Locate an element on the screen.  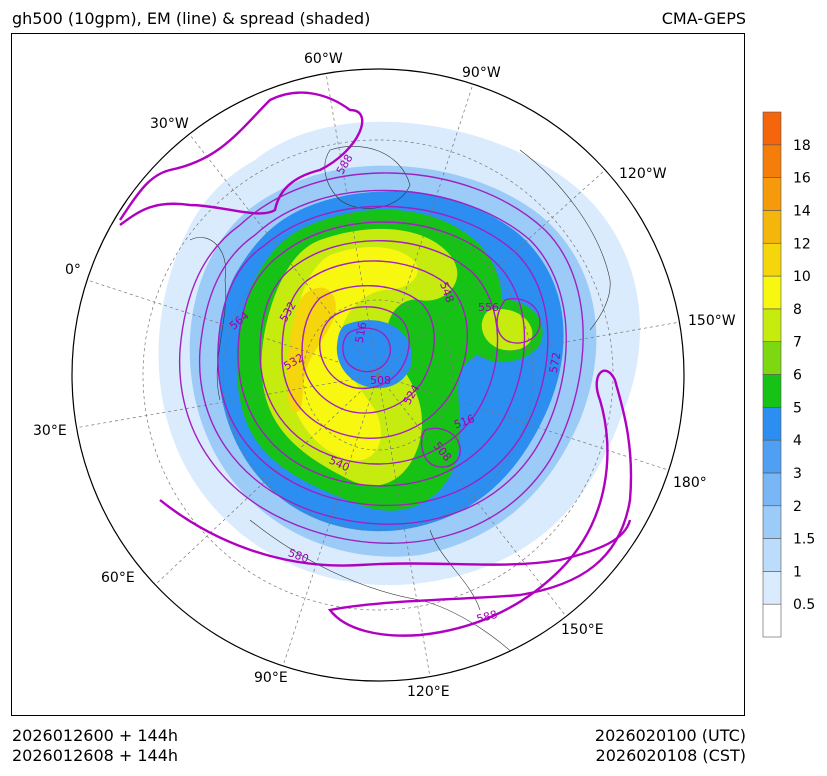
contour-label: 508 is located at coordinates (380, 380).